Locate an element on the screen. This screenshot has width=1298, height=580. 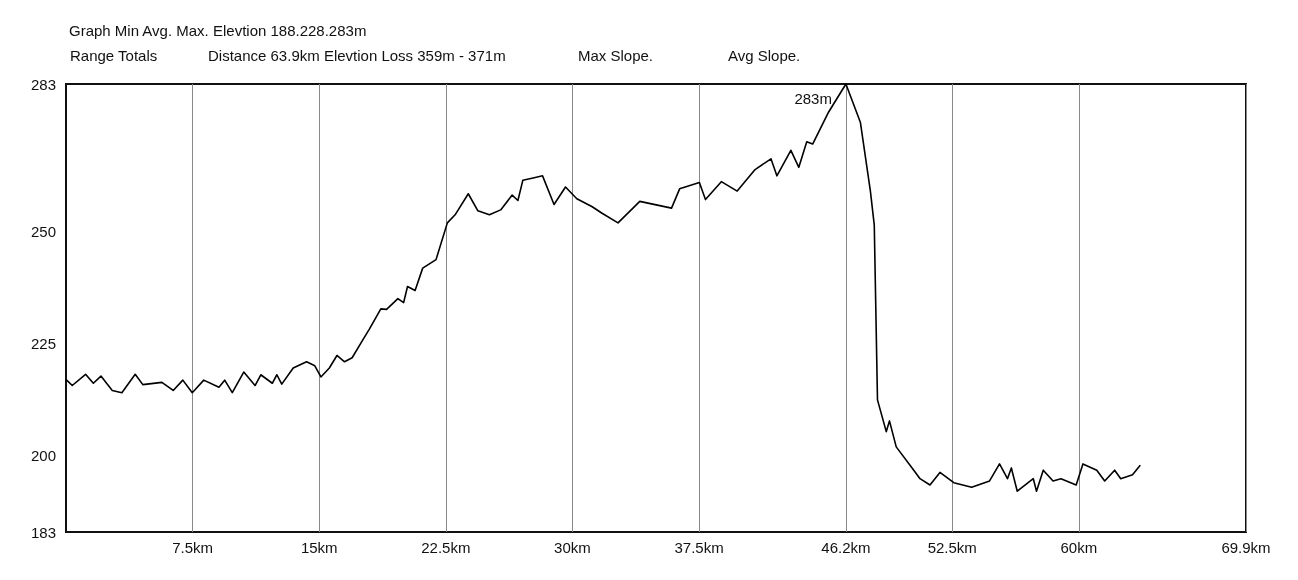
text: Max Slope. is located at coordinates (616, 55).